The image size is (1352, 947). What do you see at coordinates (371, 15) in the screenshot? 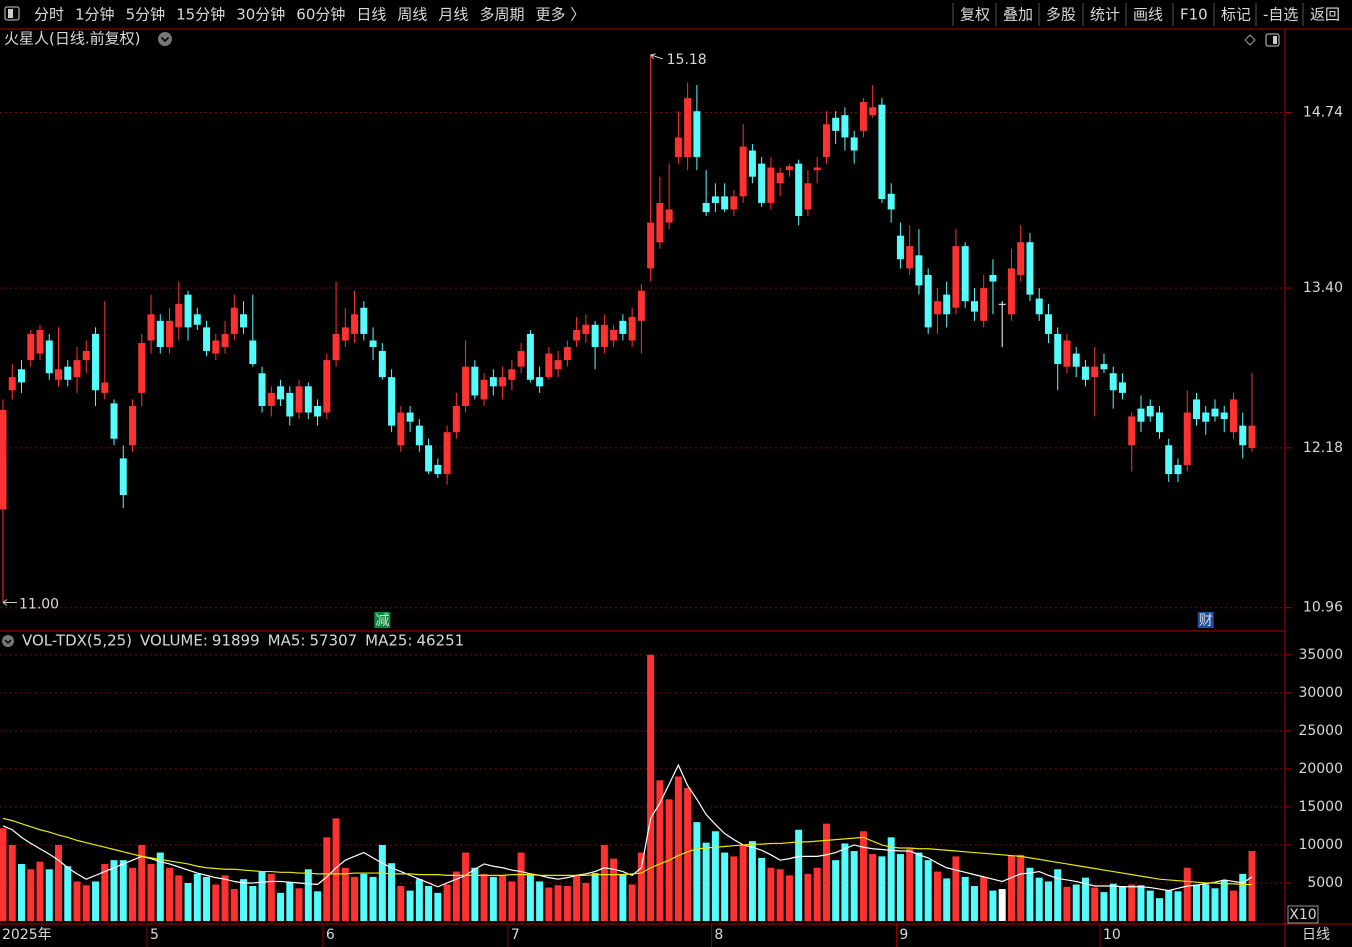
I see `toolbar-item: 日线` at bounding box center [371, 15].